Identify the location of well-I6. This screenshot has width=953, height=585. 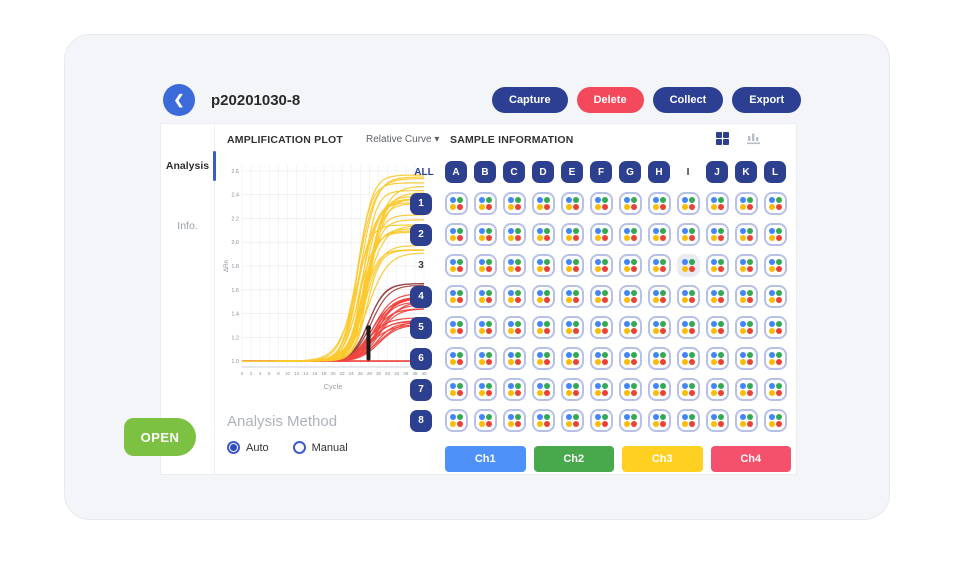
(688, 358).